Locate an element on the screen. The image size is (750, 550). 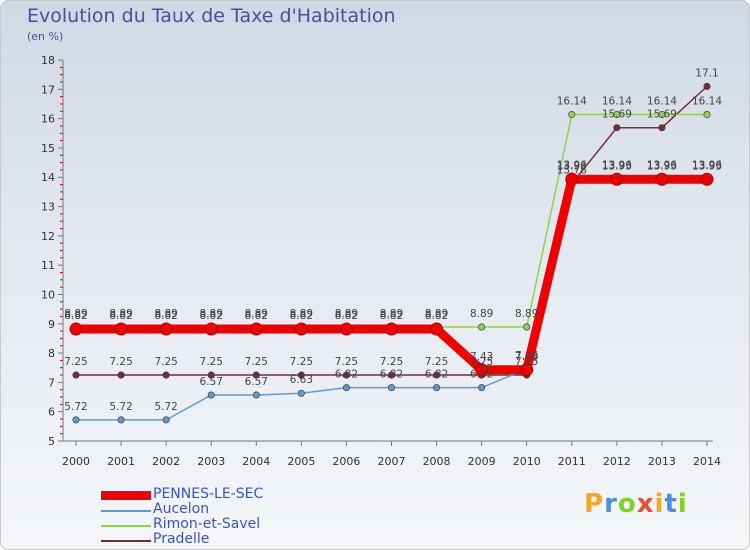
x-tick-label: 2010 is located at coordinates (527, 461).